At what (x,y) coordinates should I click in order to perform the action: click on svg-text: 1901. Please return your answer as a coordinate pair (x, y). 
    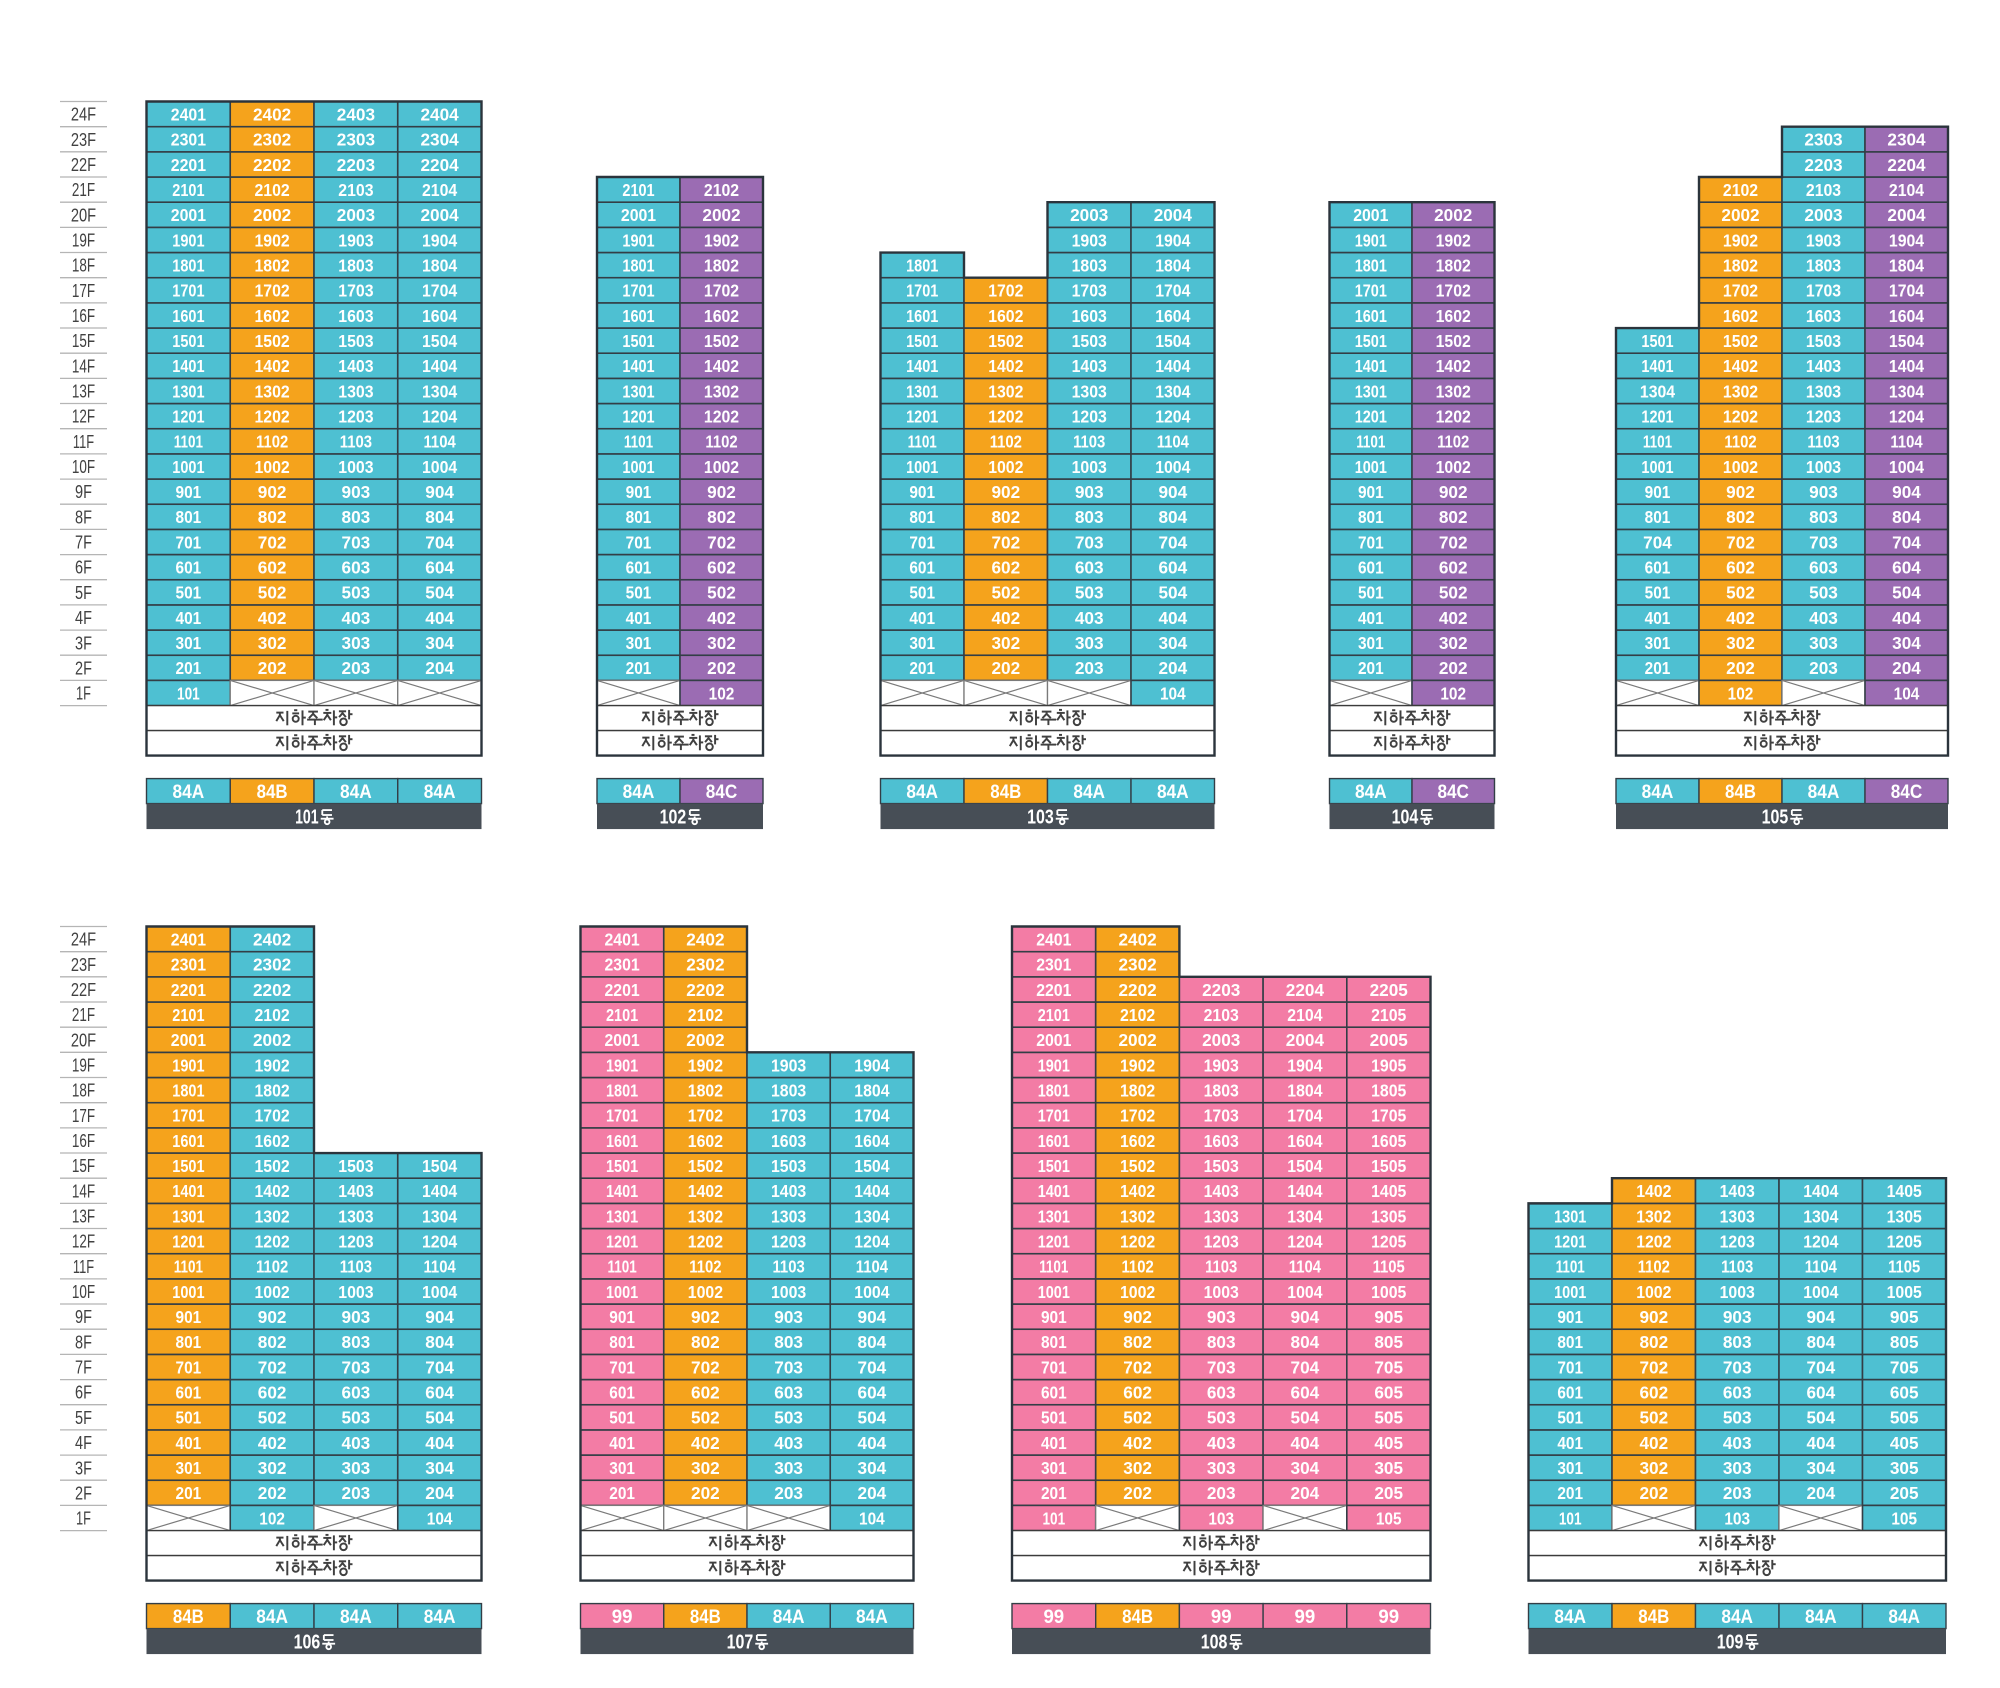
    Looking at the image, I should click on (188, 240).